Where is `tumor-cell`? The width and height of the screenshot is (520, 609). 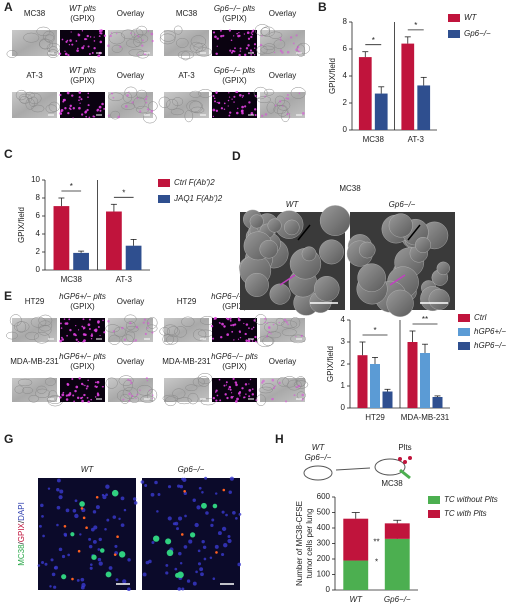
tumor-cell is located at coordinates (82, 504).